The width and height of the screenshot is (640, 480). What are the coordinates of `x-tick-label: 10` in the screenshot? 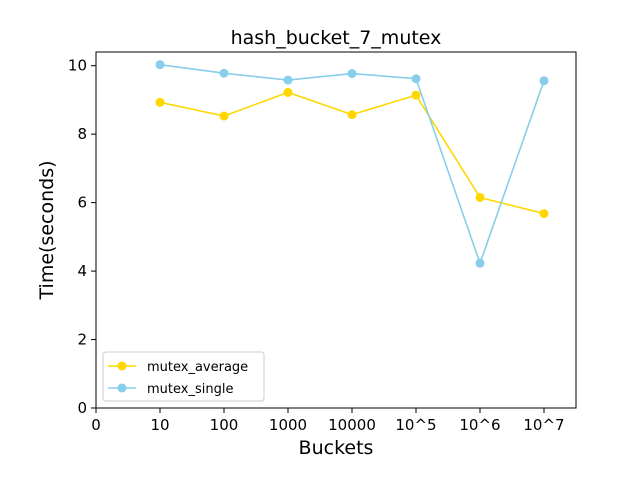 It's located at (159, 425).